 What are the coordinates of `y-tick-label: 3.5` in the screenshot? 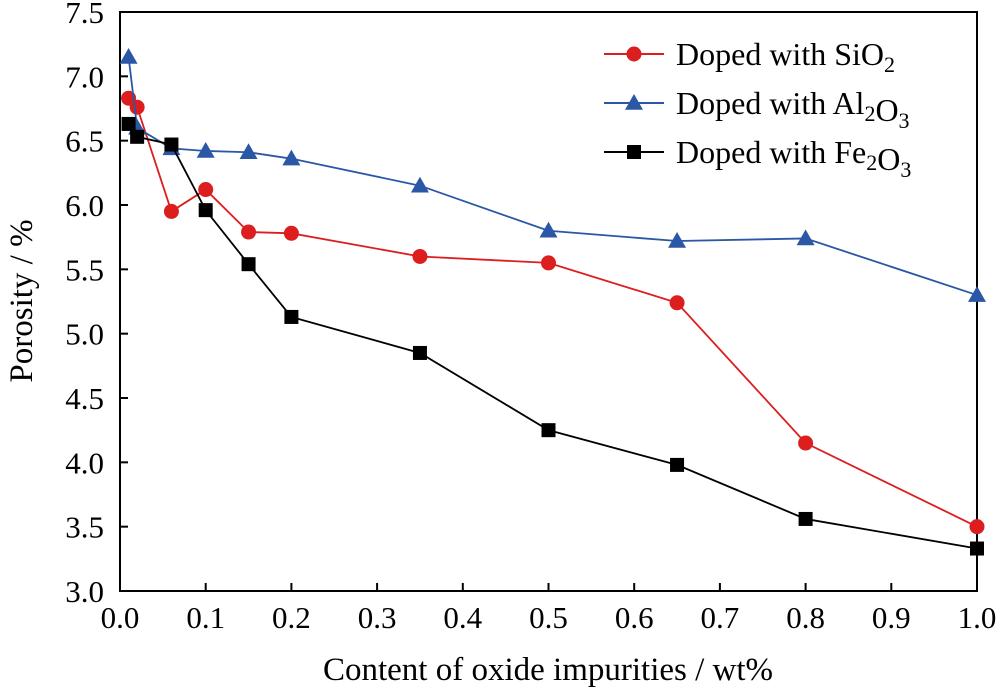 It's located at (84, 527).